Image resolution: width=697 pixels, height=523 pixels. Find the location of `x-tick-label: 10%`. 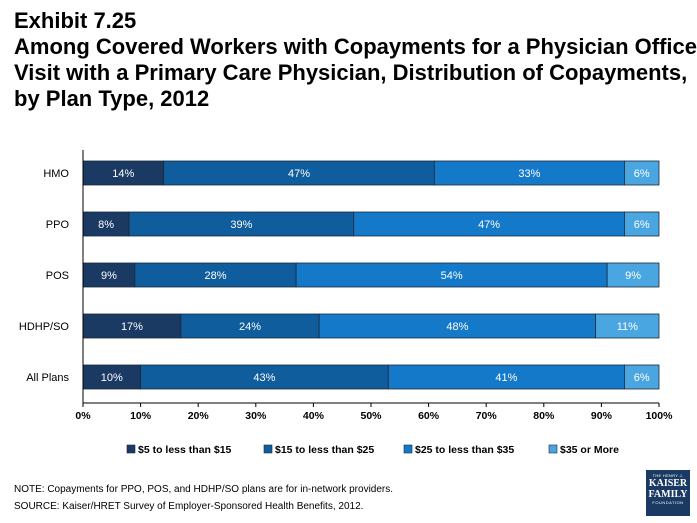

x-tick-label: 10% is located at coordinates (141, 416).